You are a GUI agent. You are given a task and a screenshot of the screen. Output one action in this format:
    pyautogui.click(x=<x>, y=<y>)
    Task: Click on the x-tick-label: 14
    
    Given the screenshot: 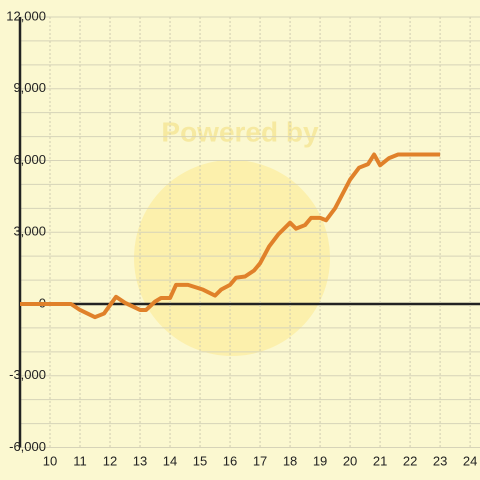 What is the action you would take?
    pyautogui.click(x=170, y=460)
    